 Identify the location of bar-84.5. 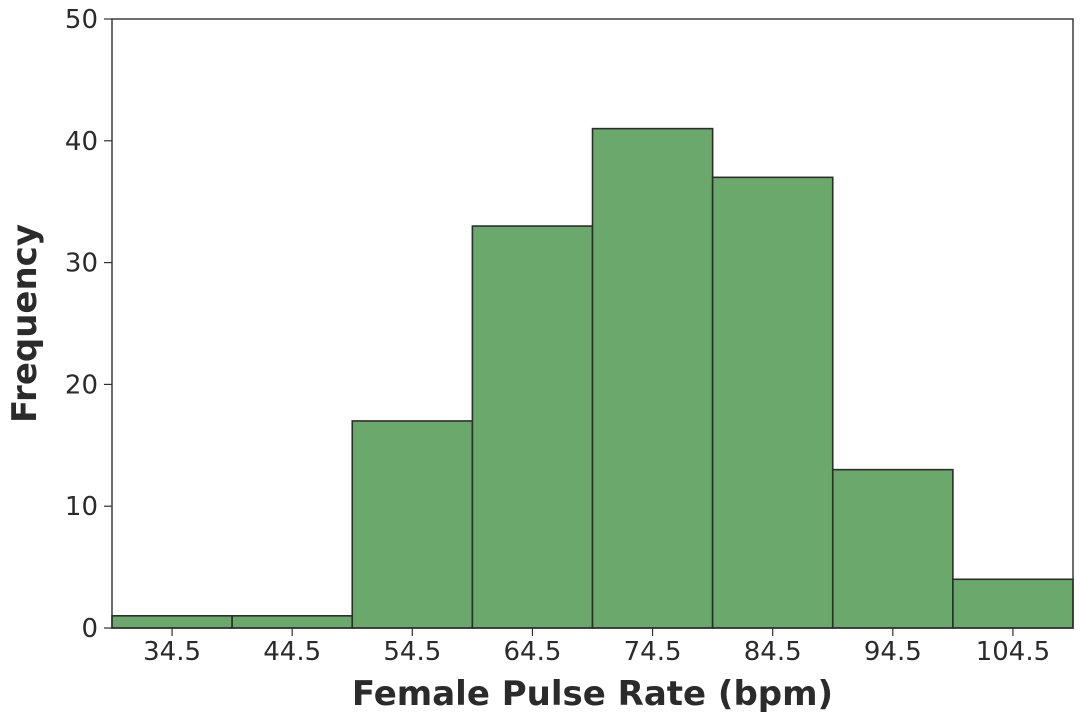
(772, 402).